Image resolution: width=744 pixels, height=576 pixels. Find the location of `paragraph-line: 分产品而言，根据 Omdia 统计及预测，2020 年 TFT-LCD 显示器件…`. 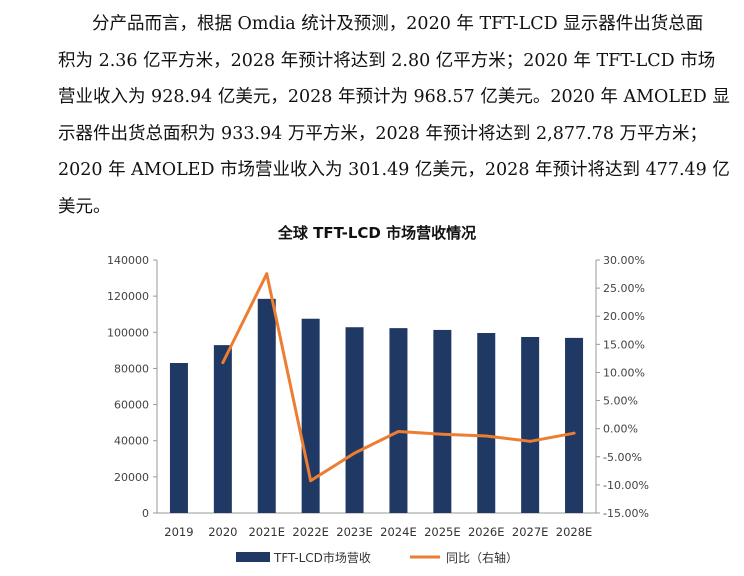

paragraph-line: 分产品而言，根据 Omdia 统计及预测，2020 年 TFT-LCD 显示器件… is located at coordinates (398, 24).